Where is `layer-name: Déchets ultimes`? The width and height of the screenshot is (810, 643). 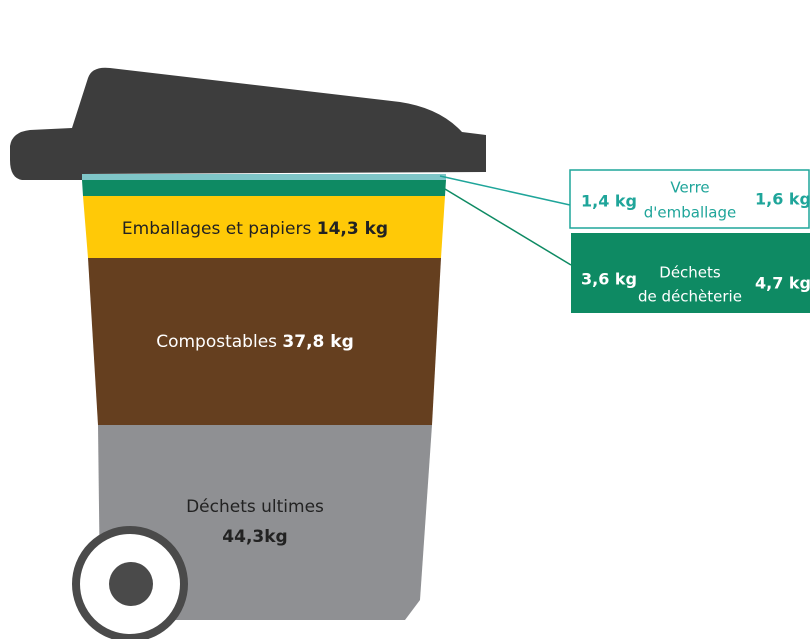
layer-name: Déchets ultimes is located at coordinates (255, 507).